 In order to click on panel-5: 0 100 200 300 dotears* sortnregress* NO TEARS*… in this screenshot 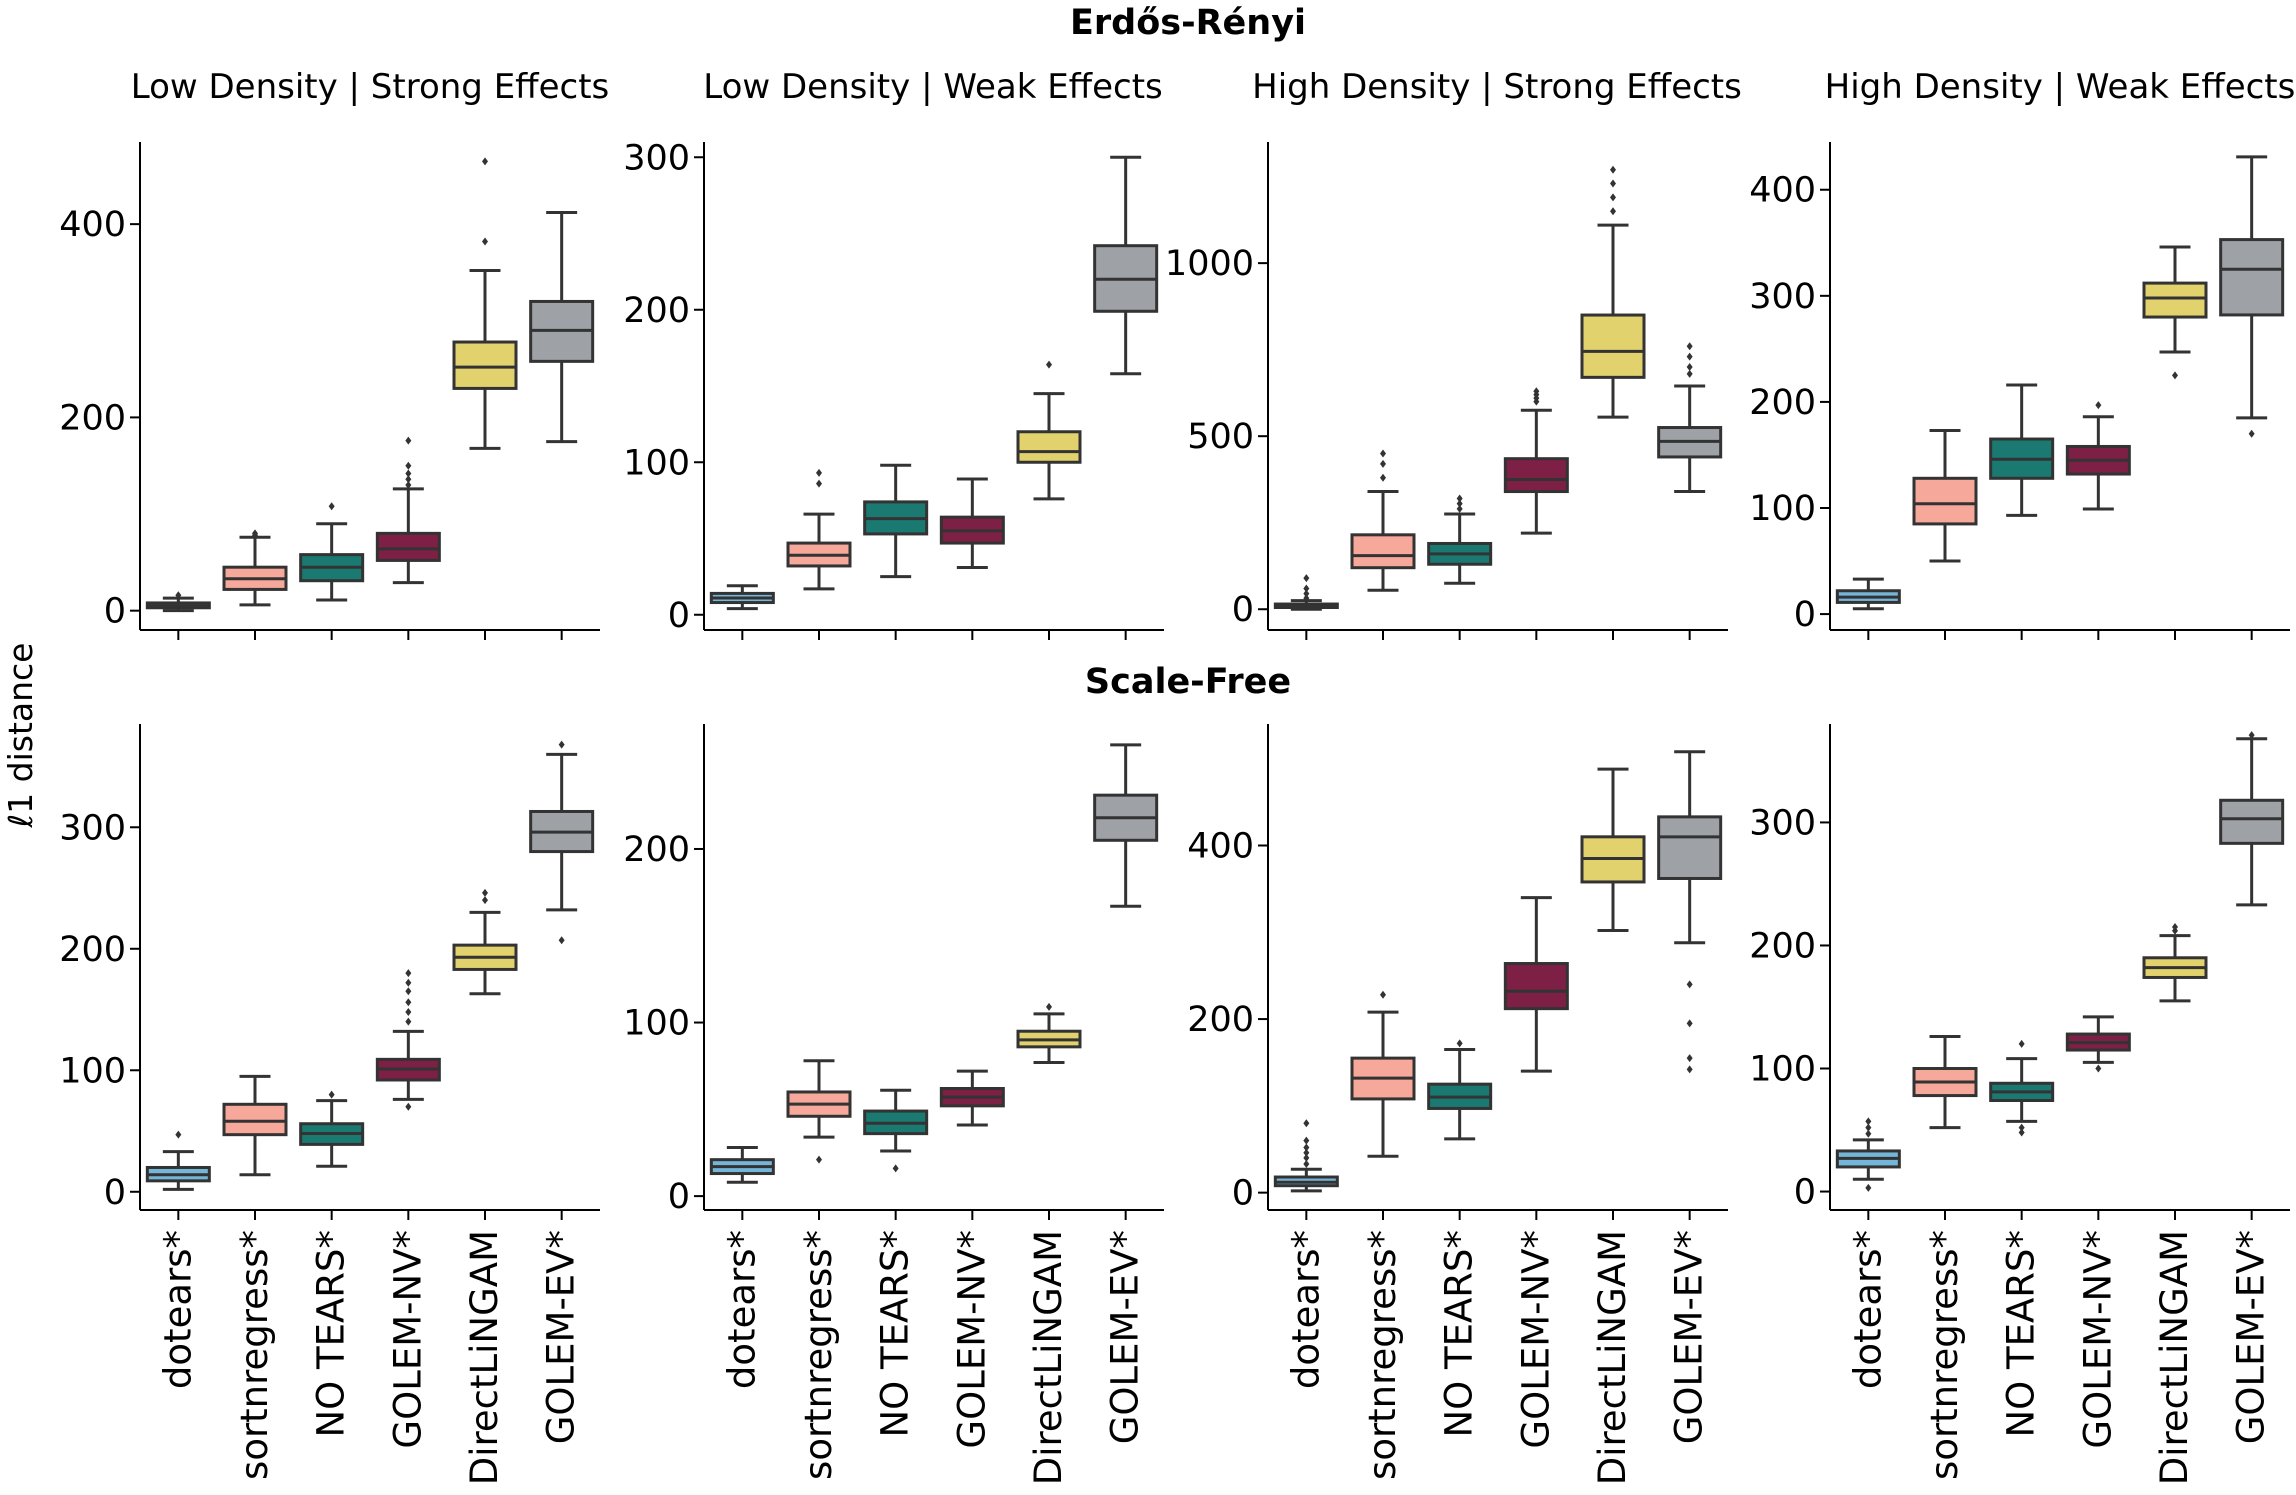, I will do `click(329, 1104)`.